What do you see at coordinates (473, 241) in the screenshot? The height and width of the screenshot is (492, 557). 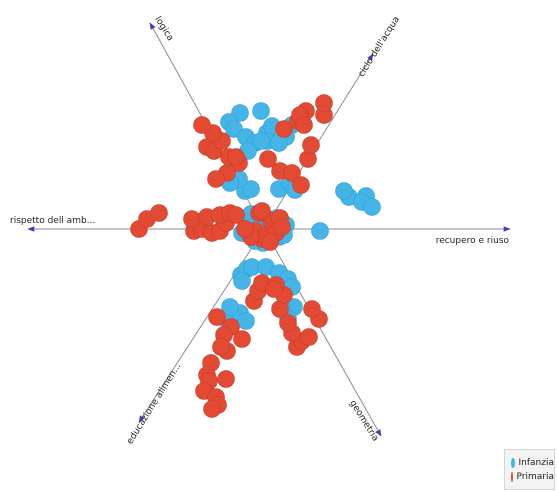 I see `axis-label-recupero-e-riuso: recupero e riuso` at bounding box center [473, 241].